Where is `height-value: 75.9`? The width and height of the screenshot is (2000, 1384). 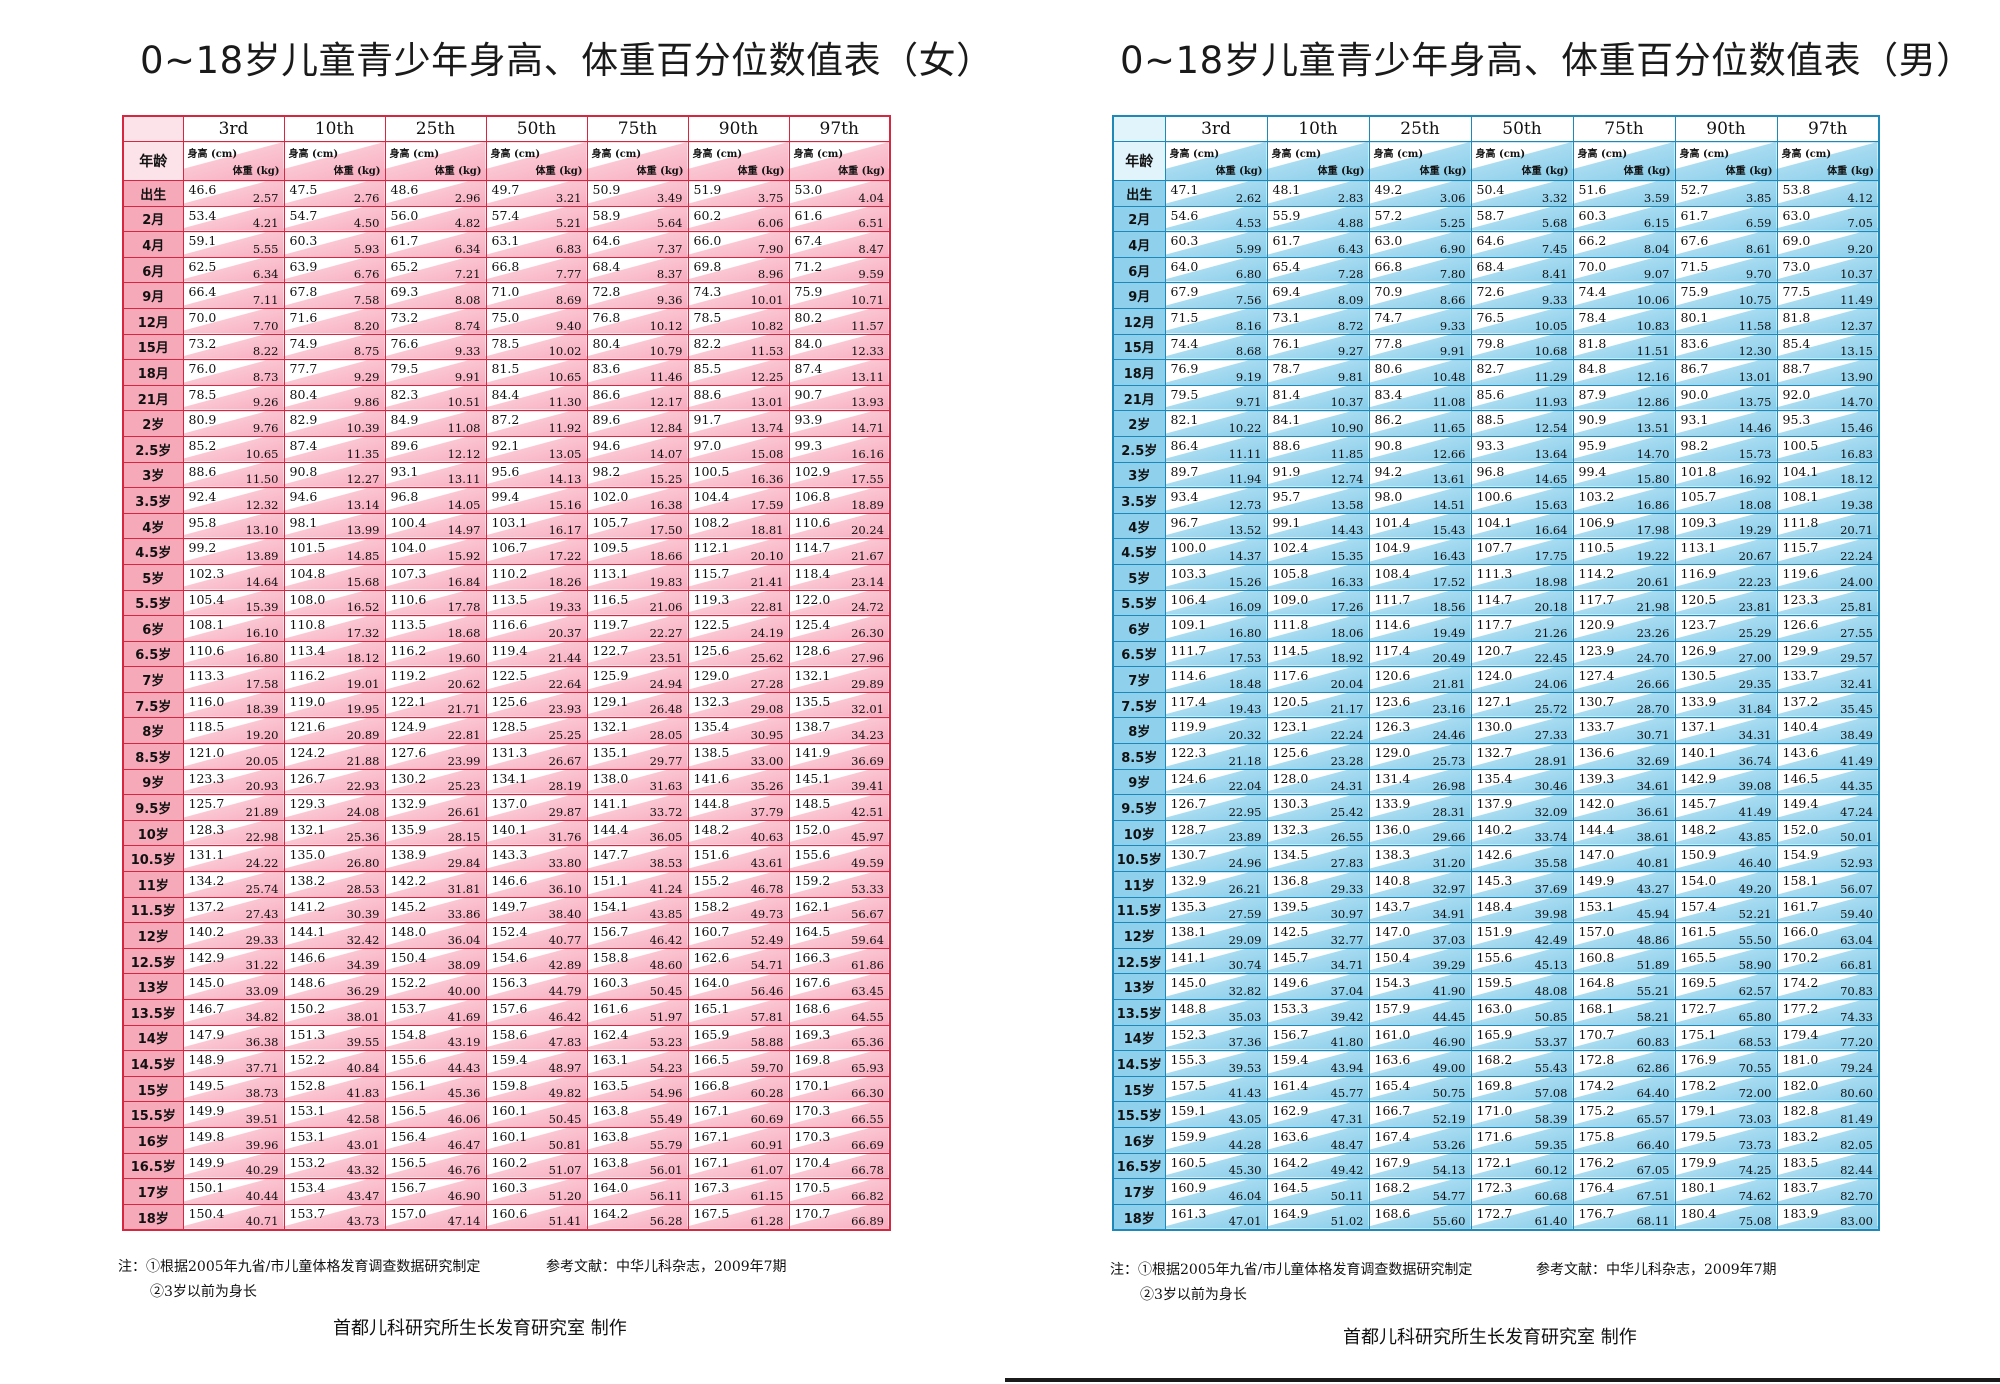
height-value: 75.9 is located at coordinates (1694, 292).